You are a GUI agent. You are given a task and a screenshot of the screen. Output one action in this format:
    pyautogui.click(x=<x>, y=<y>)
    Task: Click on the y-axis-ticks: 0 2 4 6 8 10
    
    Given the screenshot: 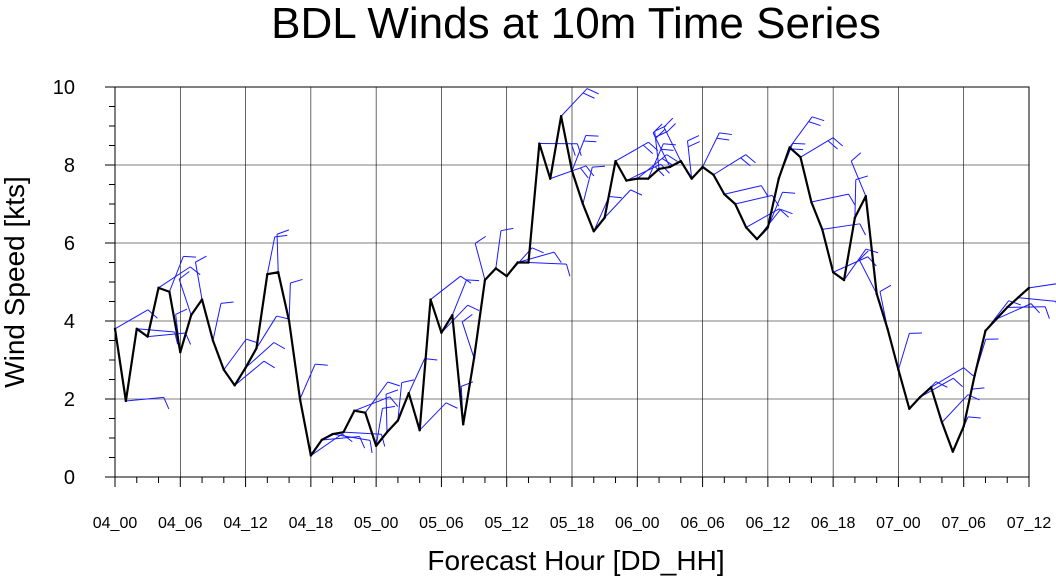 What is the action you would take?
    pyautogui.click(x=84, y=283)
    